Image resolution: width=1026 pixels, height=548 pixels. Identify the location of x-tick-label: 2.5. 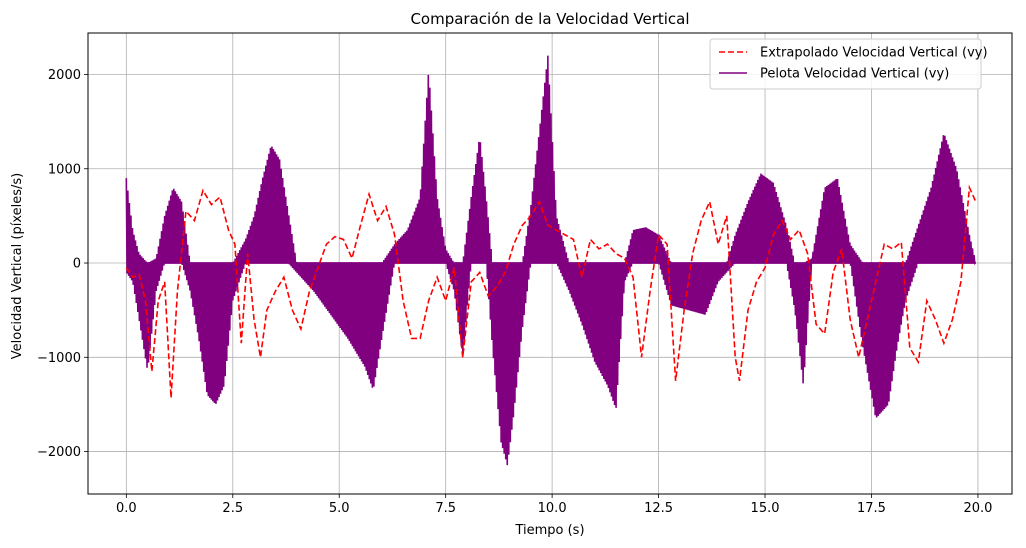
(232, 508).